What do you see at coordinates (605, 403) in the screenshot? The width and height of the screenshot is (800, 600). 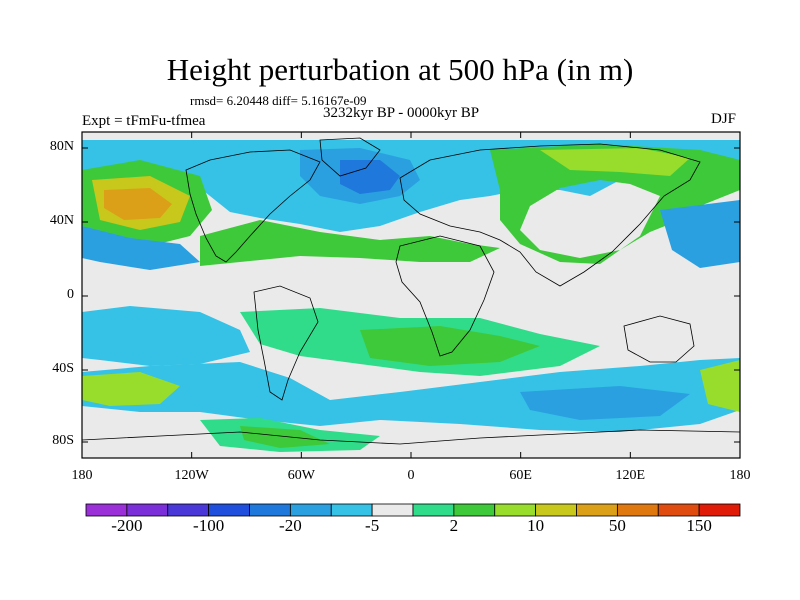 I see `contour-neg-south-deep` at bounding box center [605, 403].